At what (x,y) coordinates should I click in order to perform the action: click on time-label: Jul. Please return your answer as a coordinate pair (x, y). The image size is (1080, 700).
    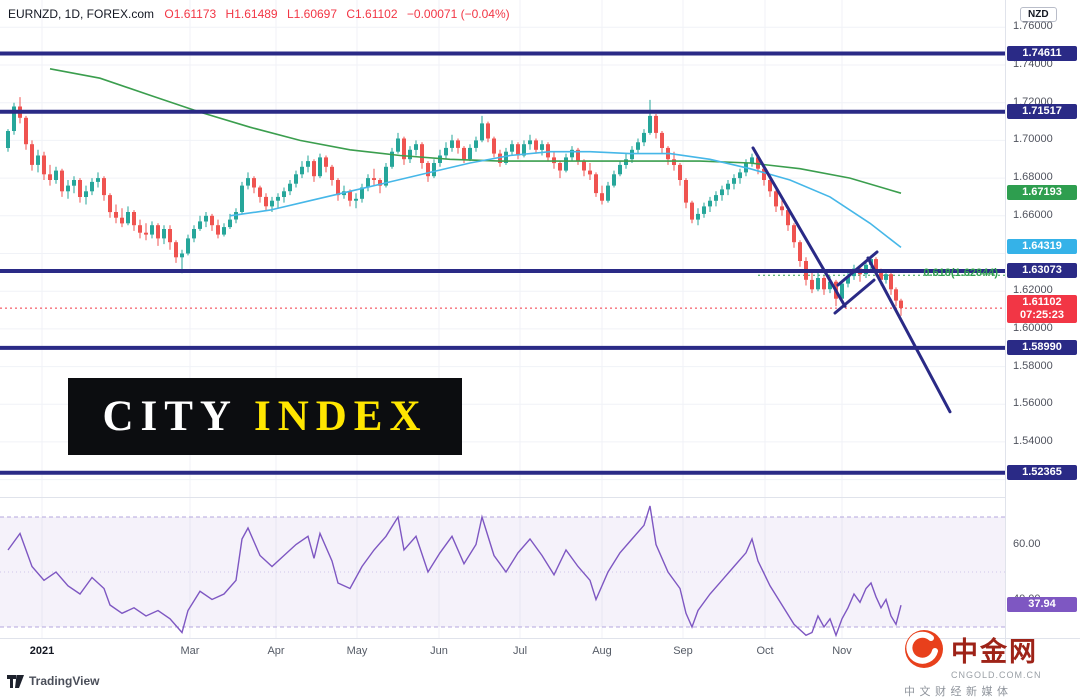
    Looking at the image, I should click on (520, 651).